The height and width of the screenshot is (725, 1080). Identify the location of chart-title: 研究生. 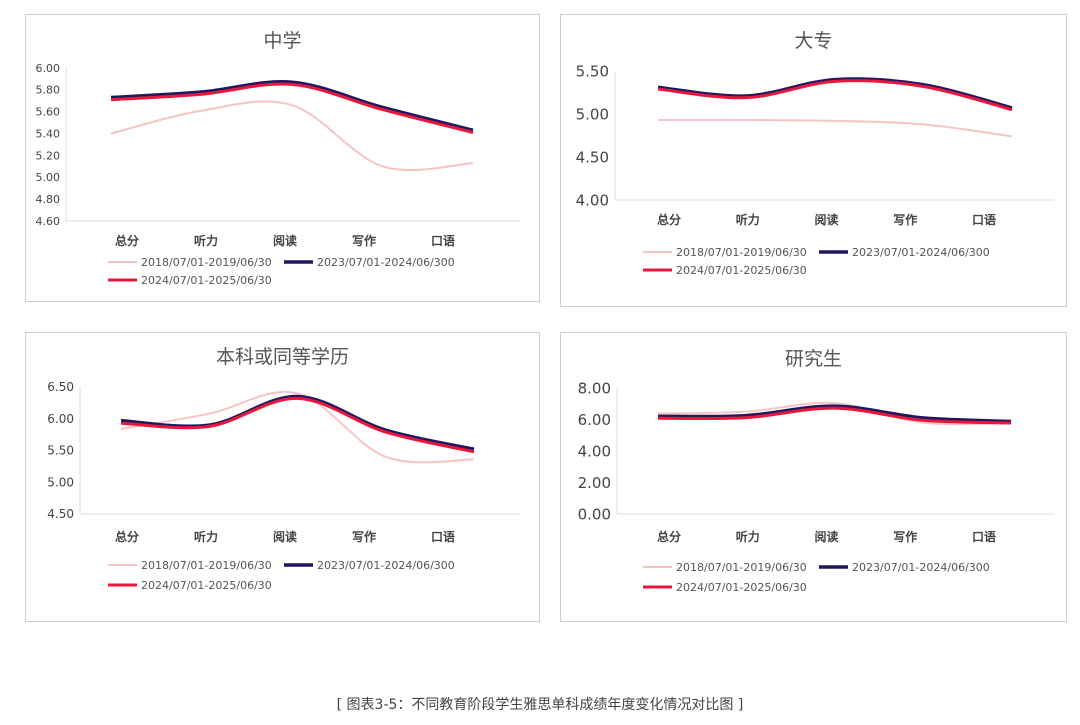
(813, 359).